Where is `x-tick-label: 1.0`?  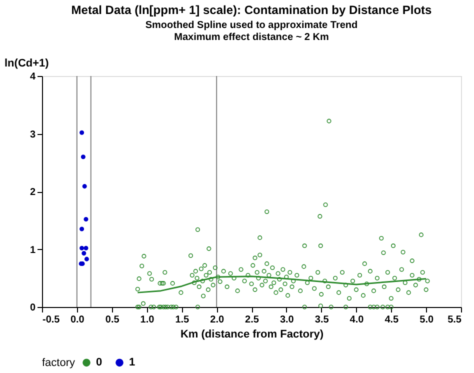 x-tick-label: 1.0 is located at coordinates (147, 320).